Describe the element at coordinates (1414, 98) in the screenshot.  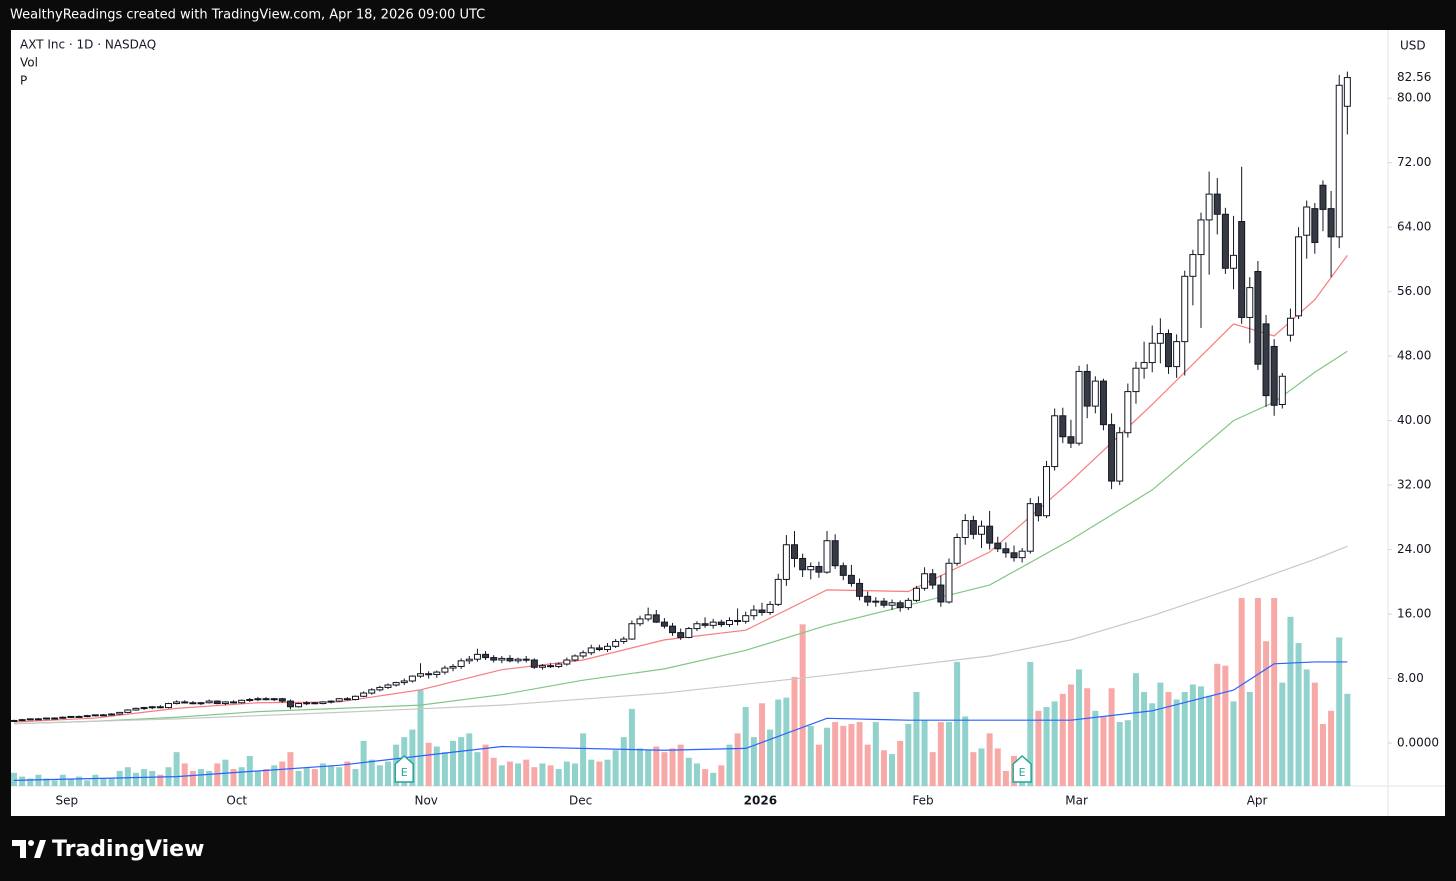
I see `y-tick-label: 80.00` at that location.